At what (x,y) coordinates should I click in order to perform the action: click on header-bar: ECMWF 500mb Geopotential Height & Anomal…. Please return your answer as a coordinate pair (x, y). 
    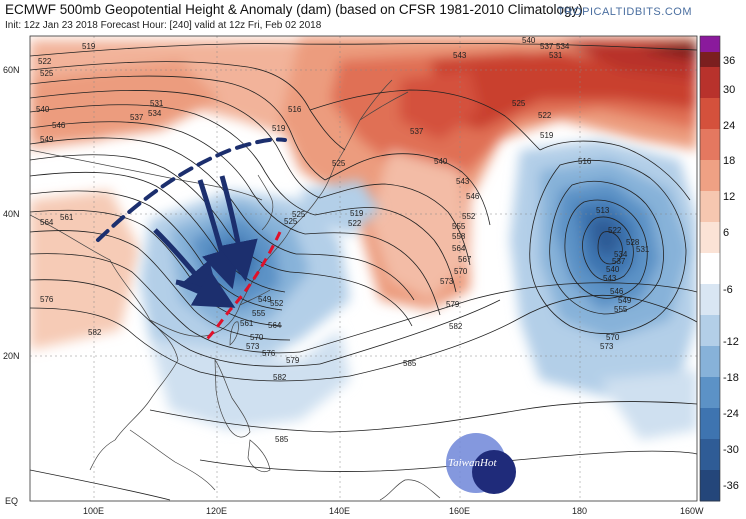
    Looking at the image, I should click on (373, 18).